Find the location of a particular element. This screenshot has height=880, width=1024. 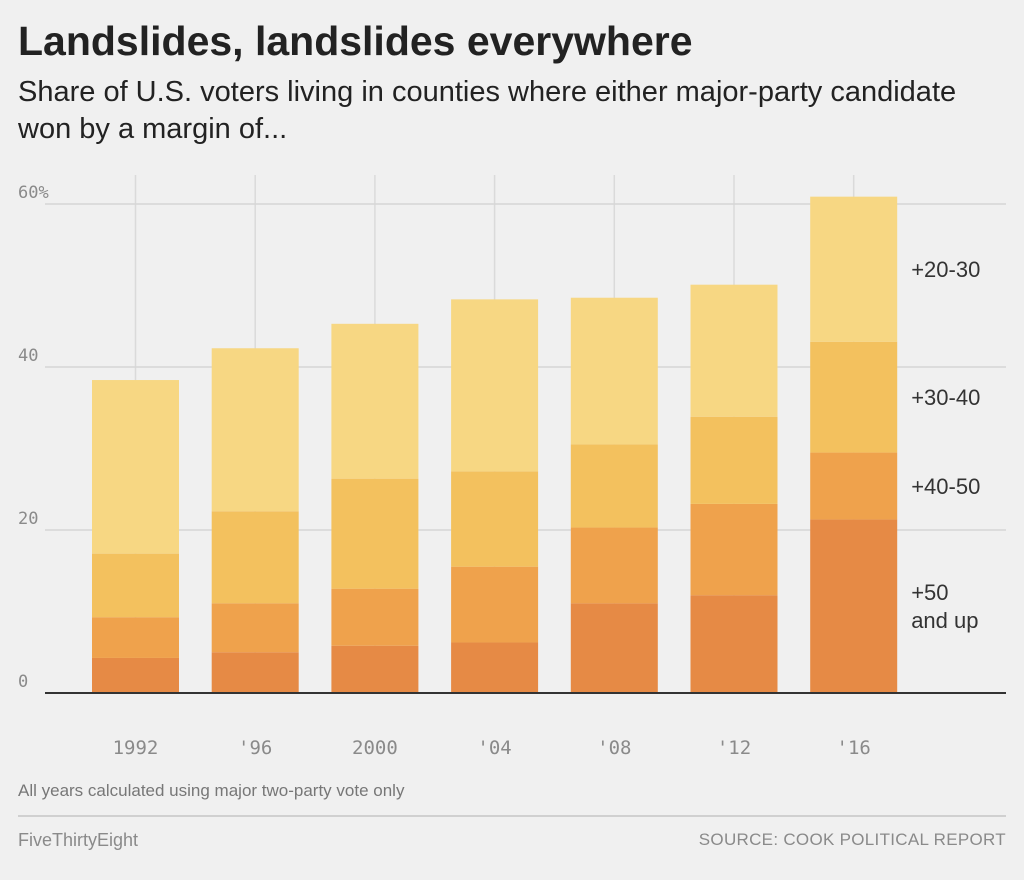

x-tick-label: '04 is located at coordinates (494, 748).